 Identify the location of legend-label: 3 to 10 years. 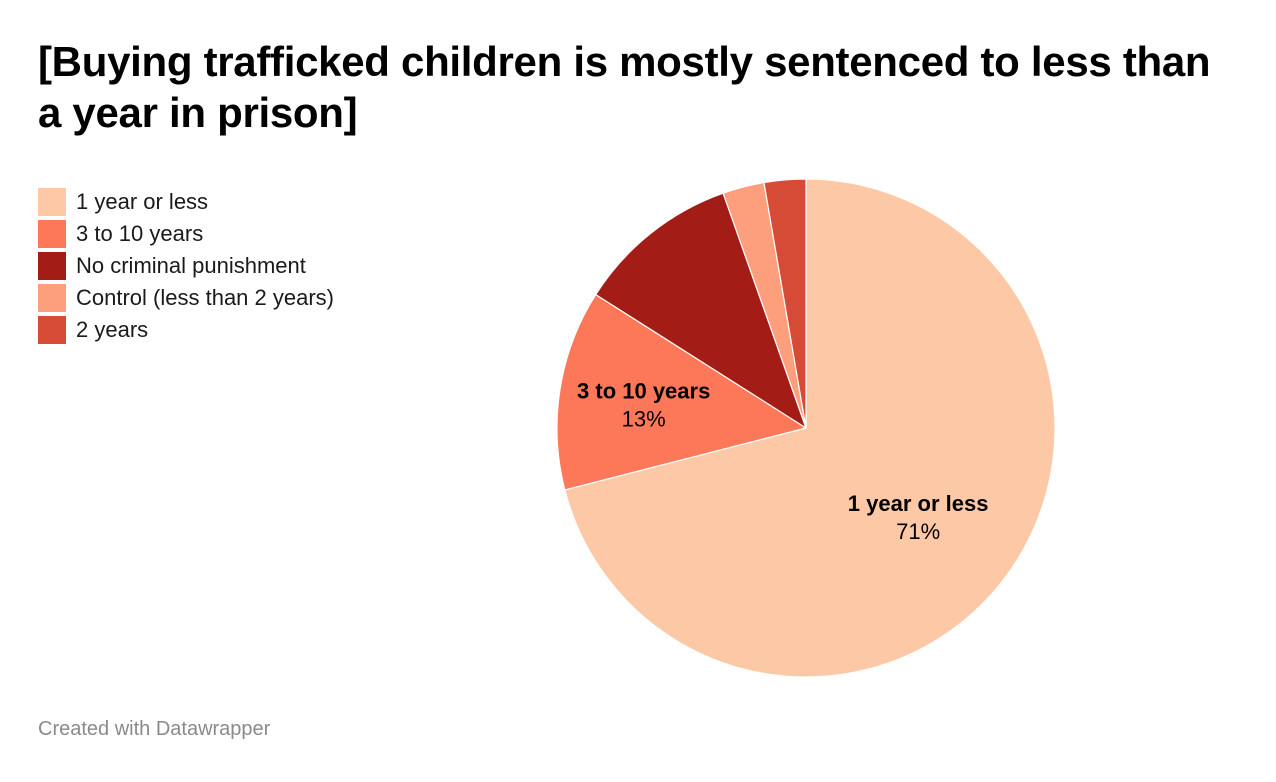
(140, 233).